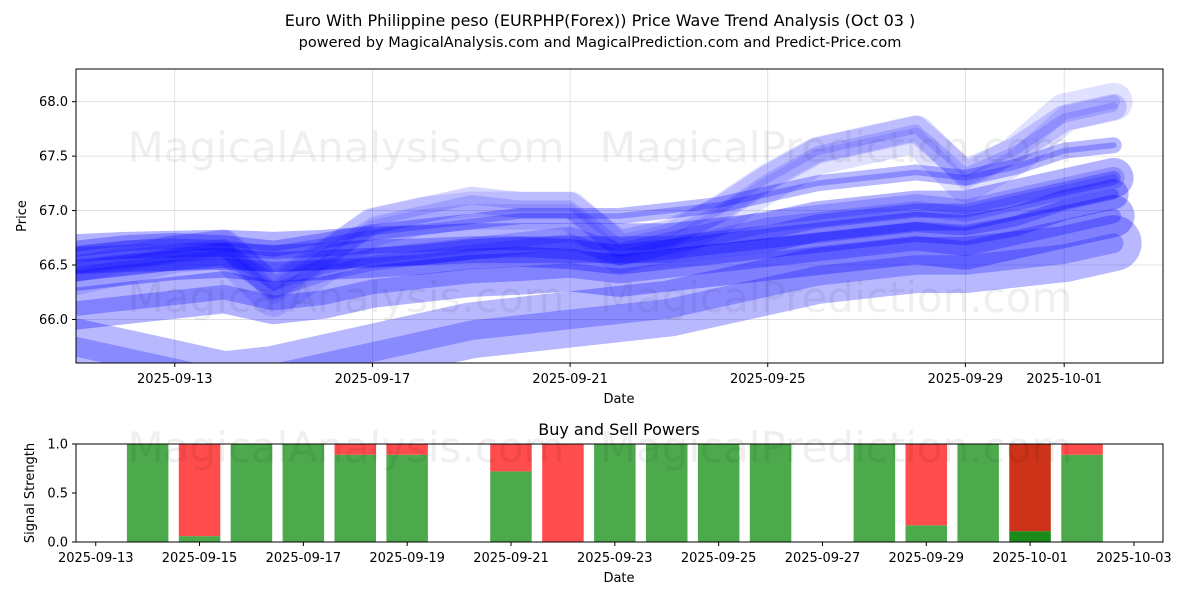 This screenshot has height=600, width=1200. Describe the element at coordinates (823, 558) in the screenshot. I see `buy-sell-x-tick-label: 2025-09-27` at that location.